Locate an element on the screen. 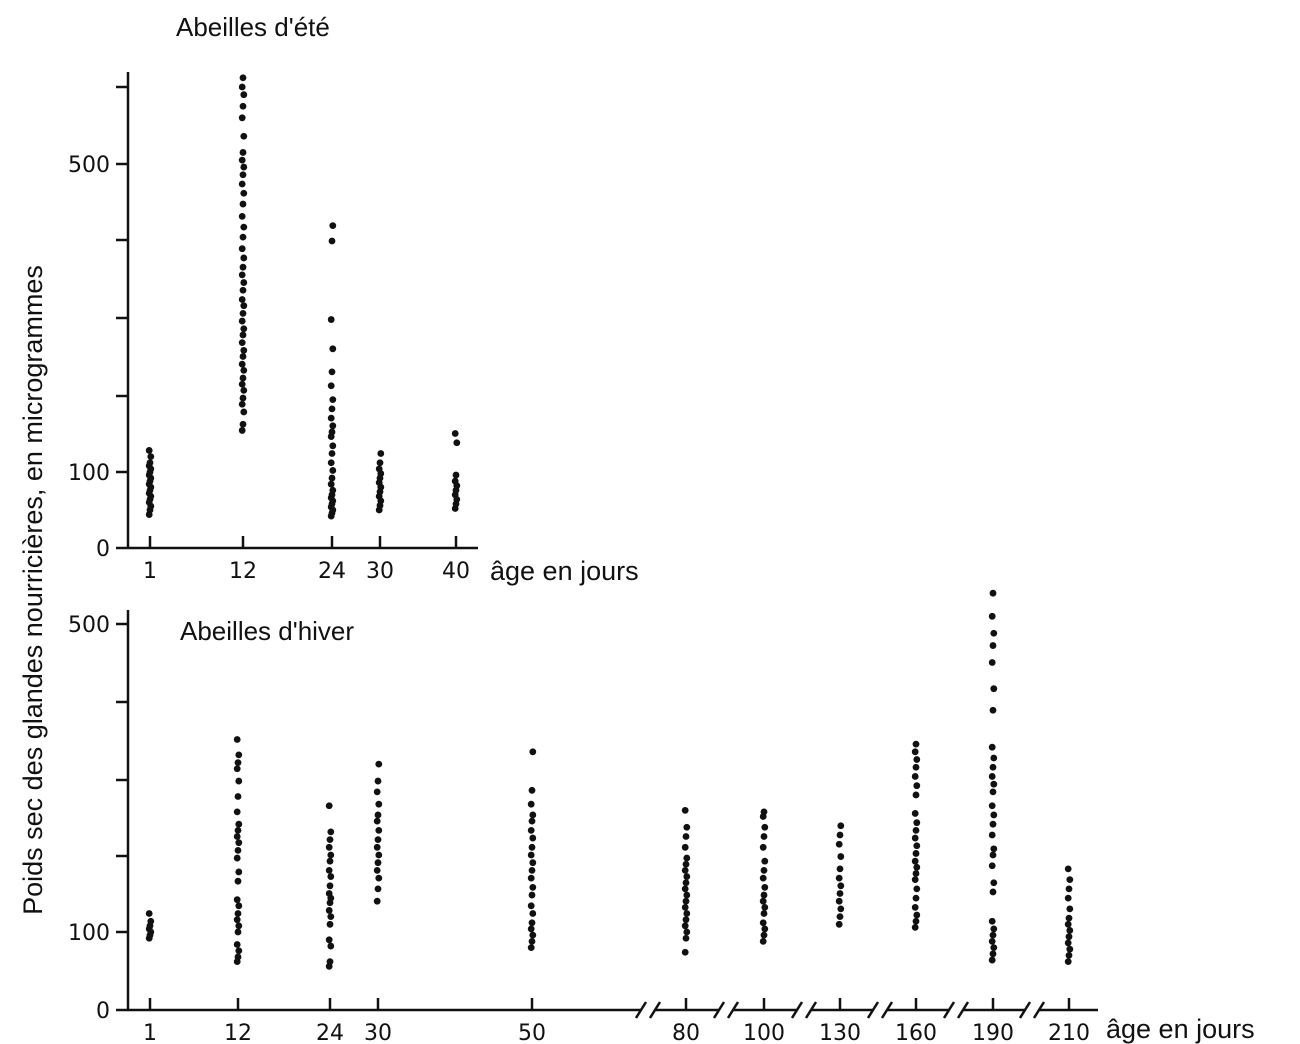 This screenshot has width=1300, height=1044. x-tick-label: 100 is located at coordinates (764, 1032).